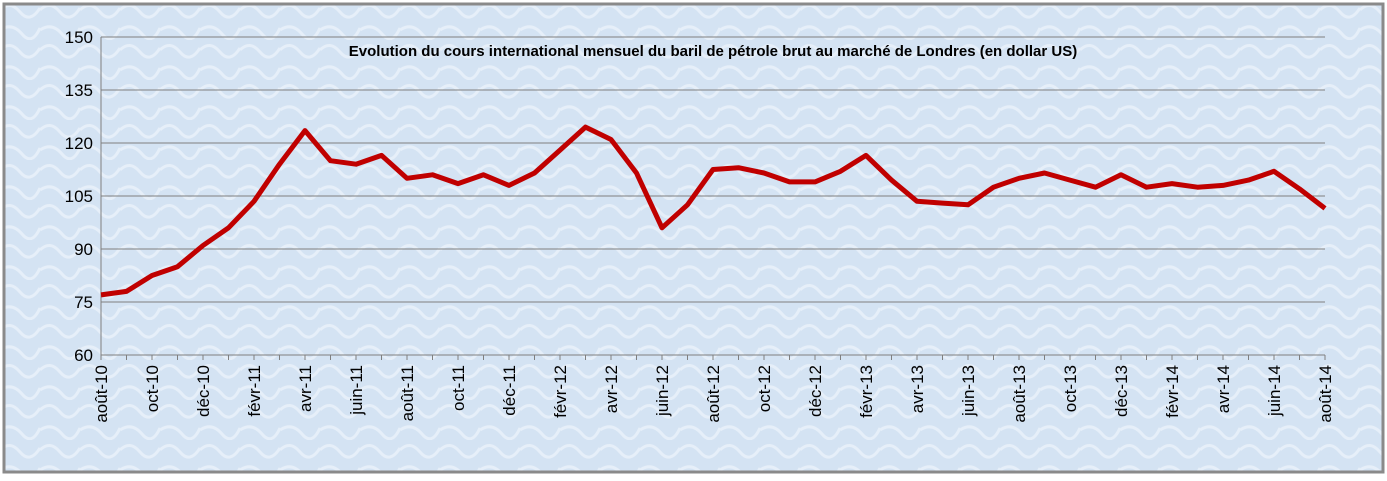 This screenshot has height=481, width=1387. Describe the element at coordinates (152, 388) in the screenshot. I see `x-tick-label: oct-10` at that location.